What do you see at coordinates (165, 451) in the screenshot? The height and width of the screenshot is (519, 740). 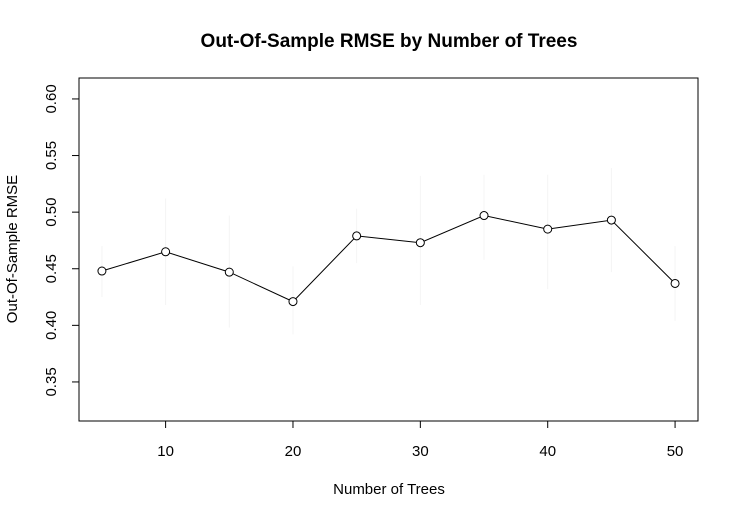 I see `x-tick-label: 10` at bounding box center [165, 451].